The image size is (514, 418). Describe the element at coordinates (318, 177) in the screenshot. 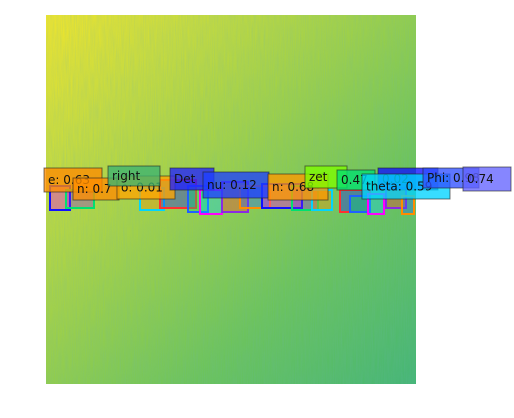

I see `annotation-text: zet` at that location.